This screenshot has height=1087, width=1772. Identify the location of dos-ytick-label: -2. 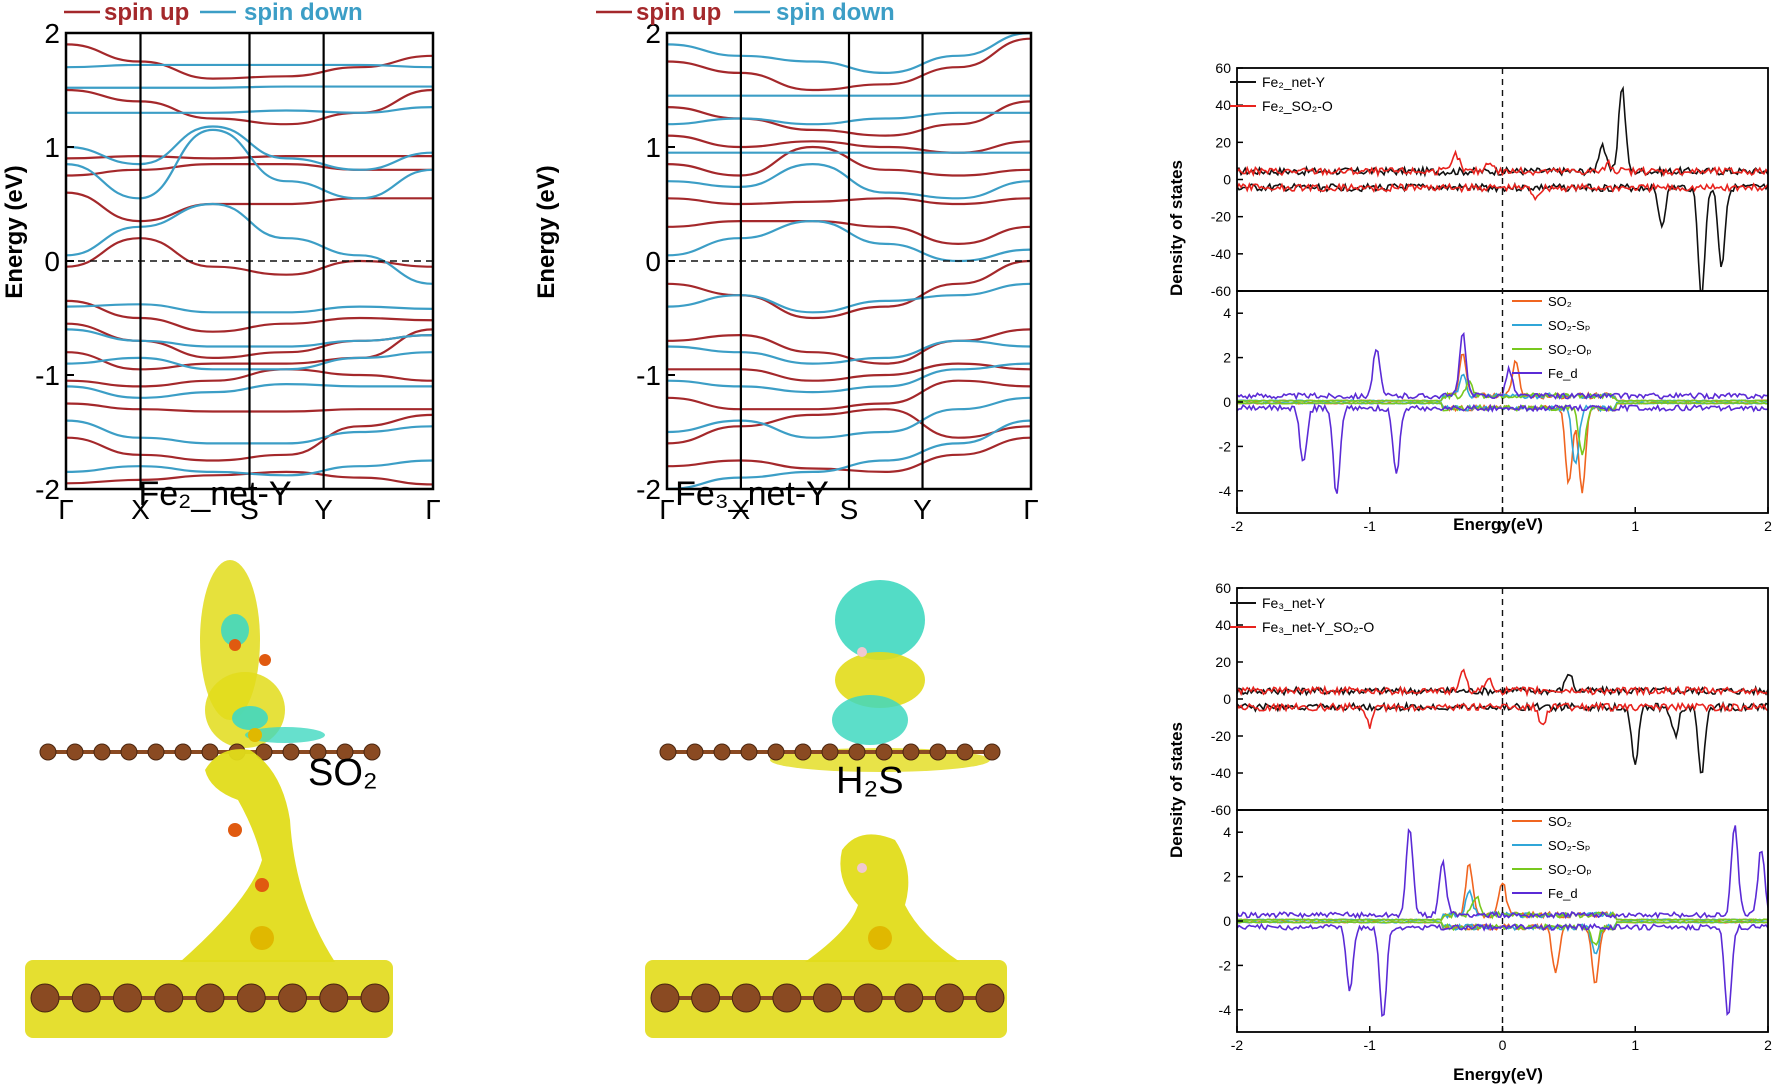
(1225, 965).